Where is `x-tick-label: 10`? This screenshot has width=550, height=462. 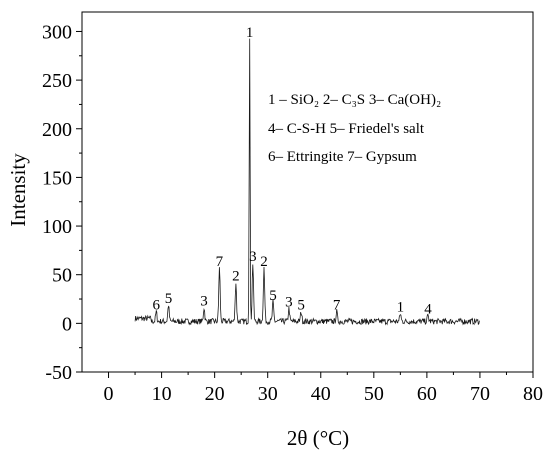
x-tick-label: 10 is located at coordinates (162, 394).